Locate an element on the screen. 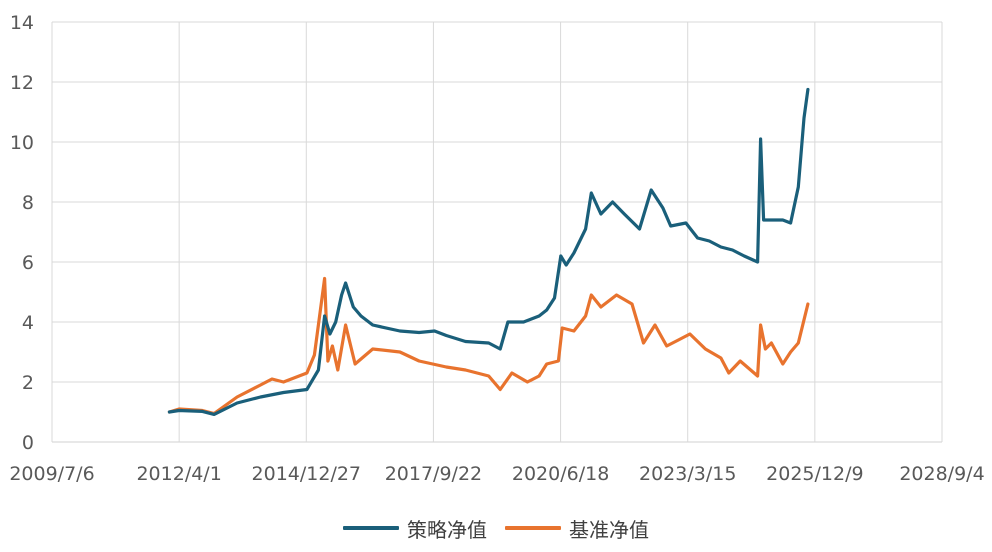 Image resolution: width=992 pixels, height=552 pixels. legend-label-benchmark: 基准净值 is located at coordinates (609, 529).